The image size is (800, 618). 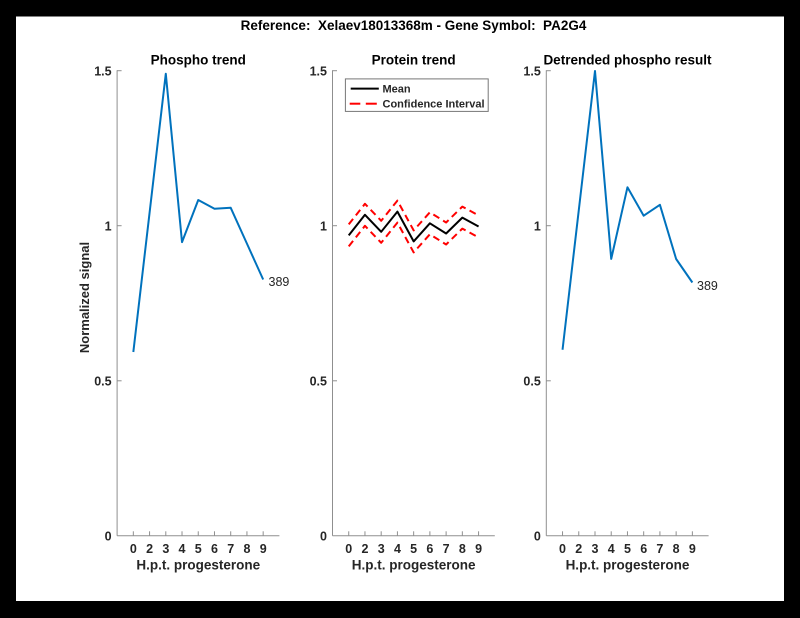 What do you see at coordinates (397, 89) in the screenshot?
I see `svg-text: Mean` at bounding box center [397, 89].